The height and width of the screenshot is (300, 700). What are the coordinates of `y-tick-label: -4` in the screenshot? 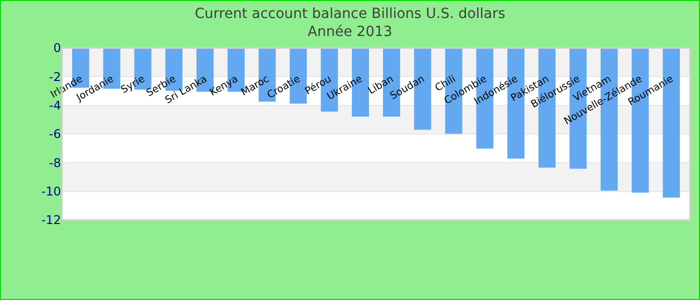 It's located at (55, 105).